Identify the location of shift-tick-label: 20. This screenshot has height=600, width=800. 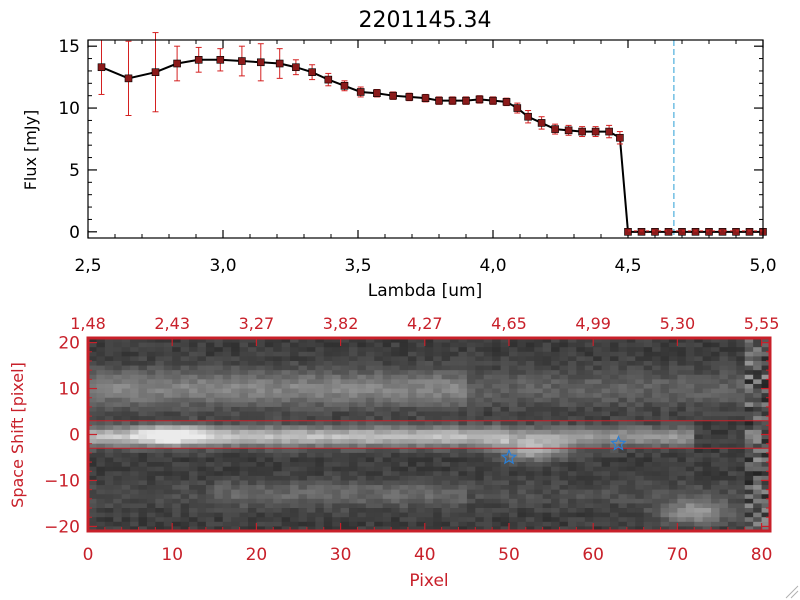
(69, 344).